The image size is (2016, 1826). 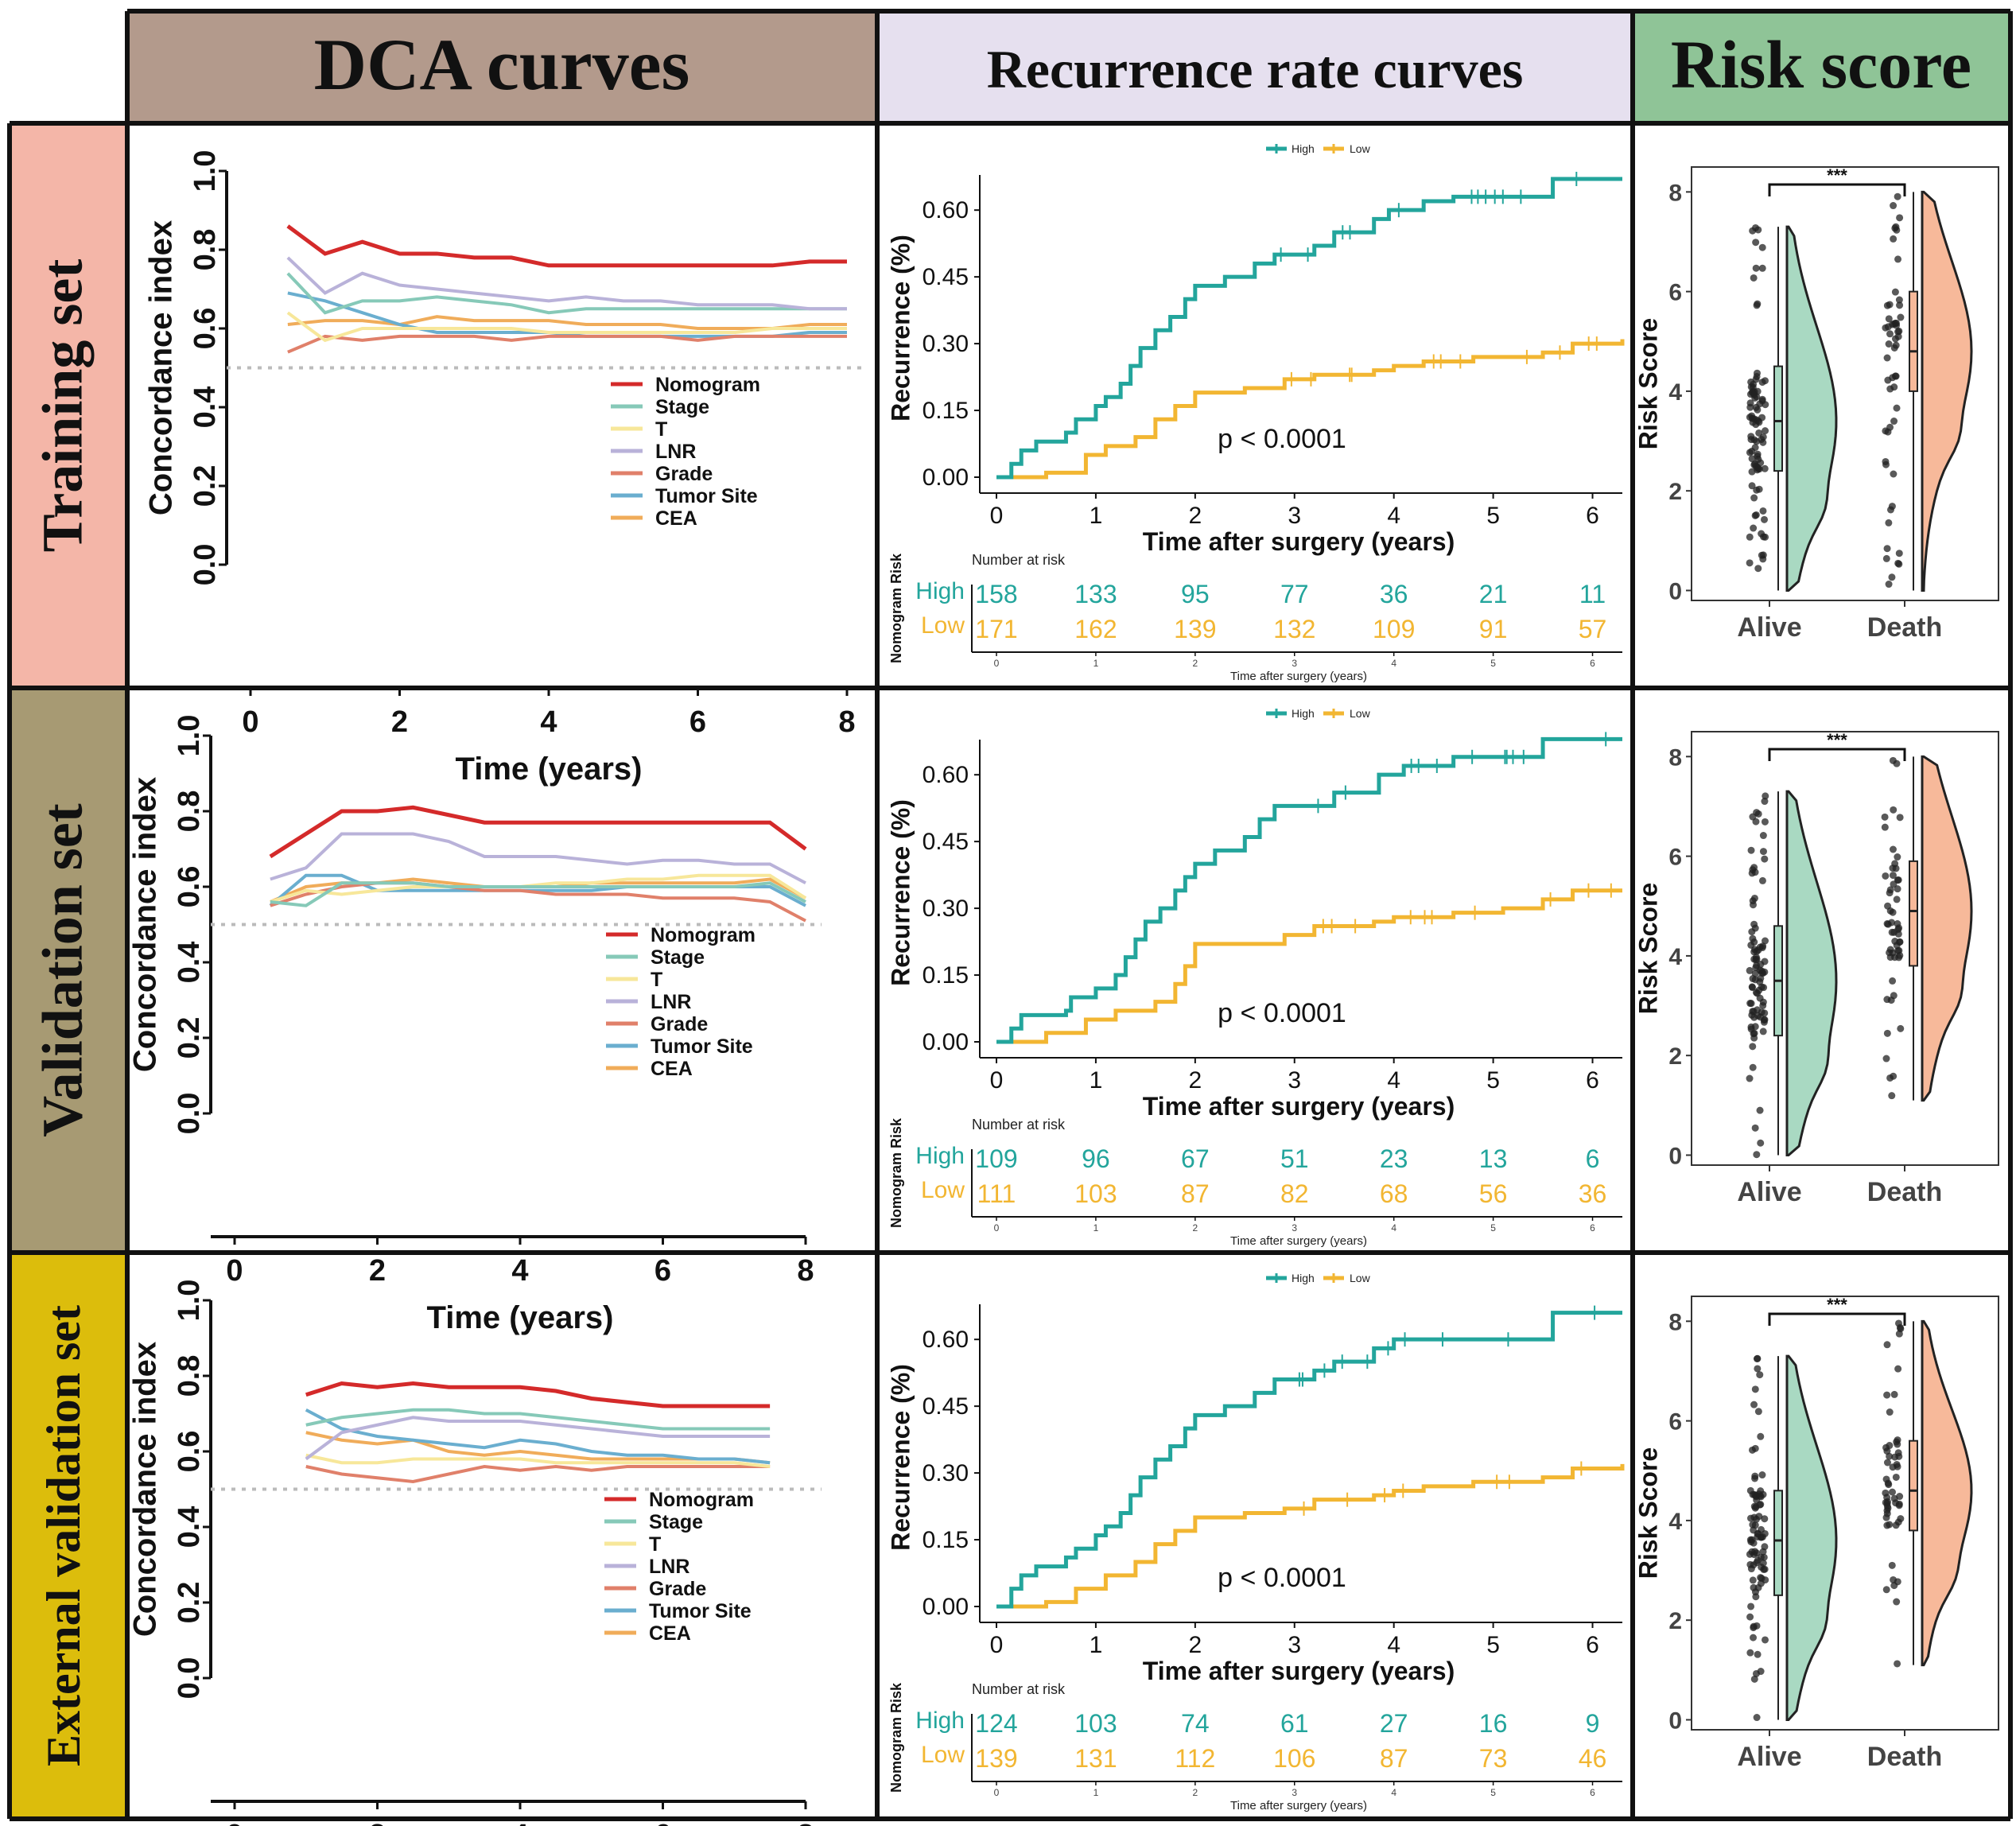 I want to click on risk-x-tick-label: Death, so click(x=1904, y=1757).